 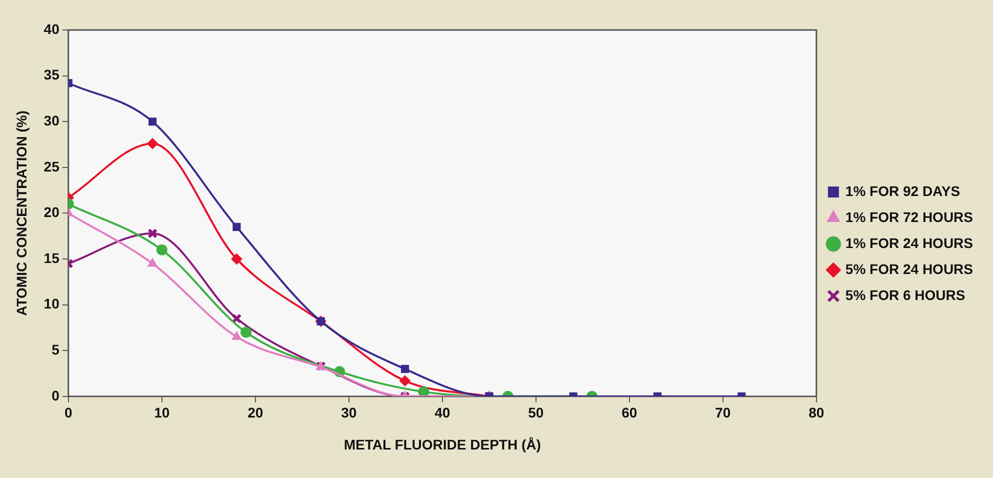 I want to click on x-tick-label: 30, so click(x=349, y=412).